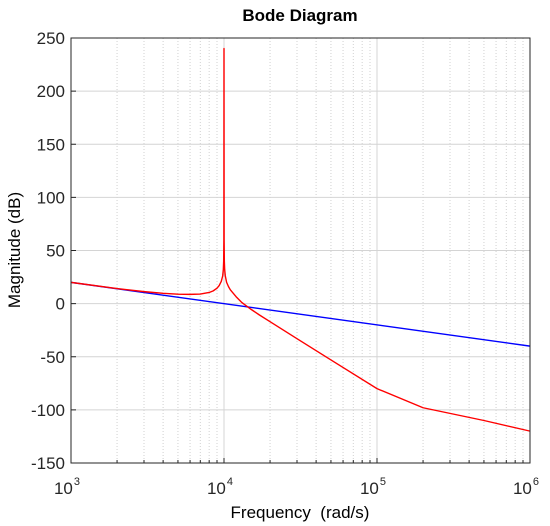 This screenshot has width=550, height=526. What do you see at coordinates (55, 251) in the screenshot?
I see `y-tick-label: 50` at bounding box center [55, 251].